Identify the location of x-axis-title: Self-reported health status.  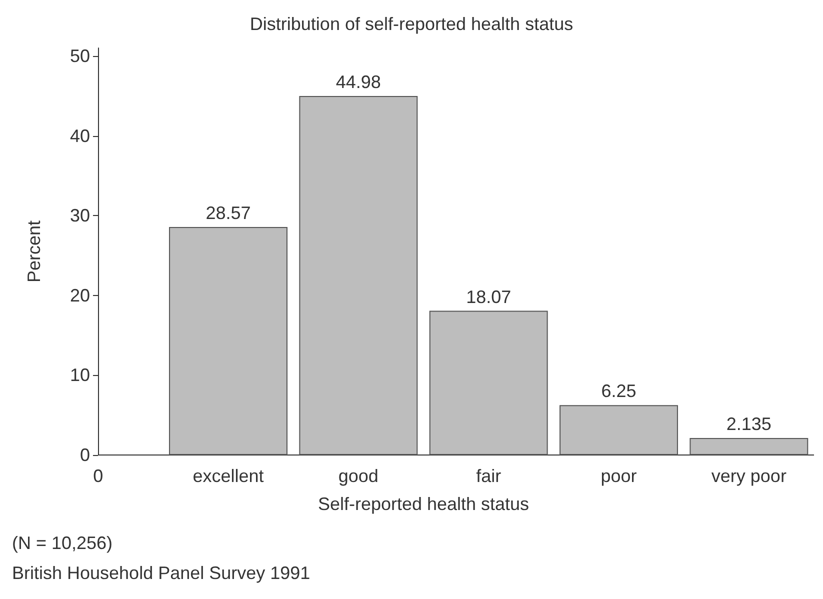
(424, 504).